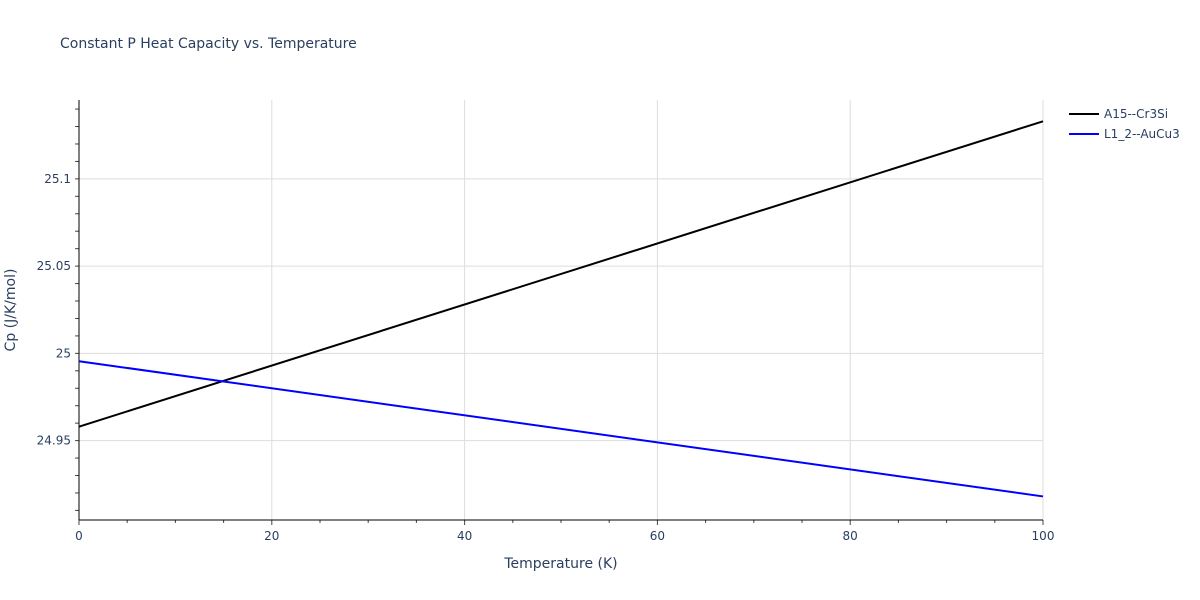 The width and height of the screenshot is (1200, 600). Describe the element at coordinates (657, 536) in the screenshot. I see `x-tick-label: 60` at that location.